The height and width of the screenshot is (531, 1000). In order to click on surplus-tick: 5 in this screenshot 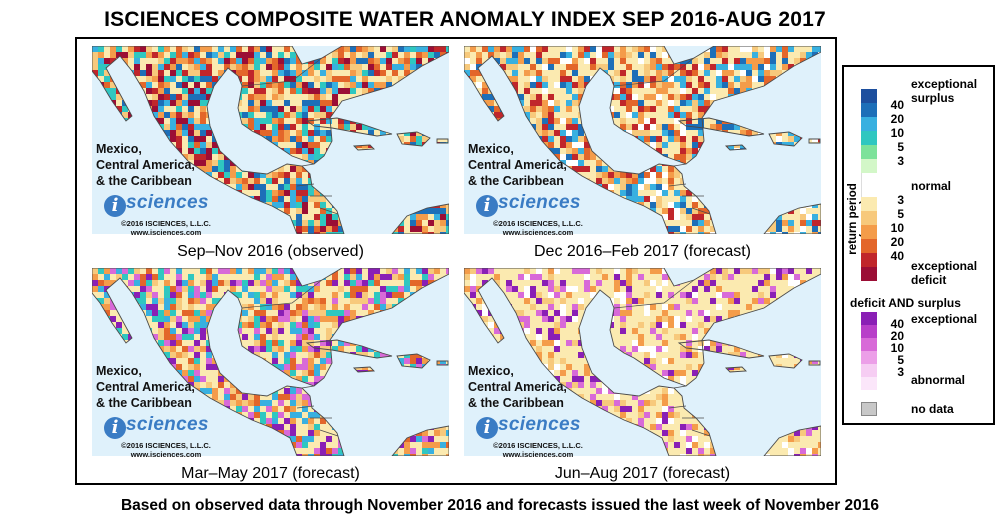, I will do `click(900, 147)`.